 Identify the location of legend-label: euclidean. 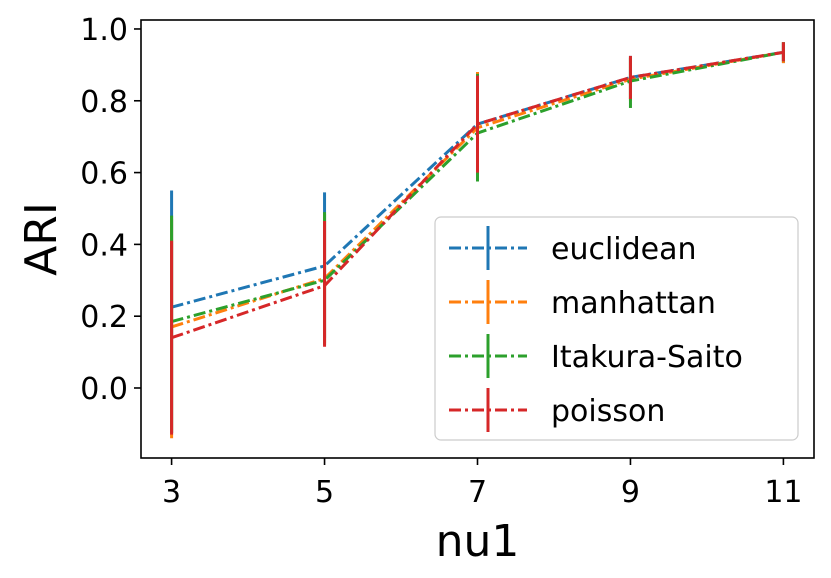
(624, 249).